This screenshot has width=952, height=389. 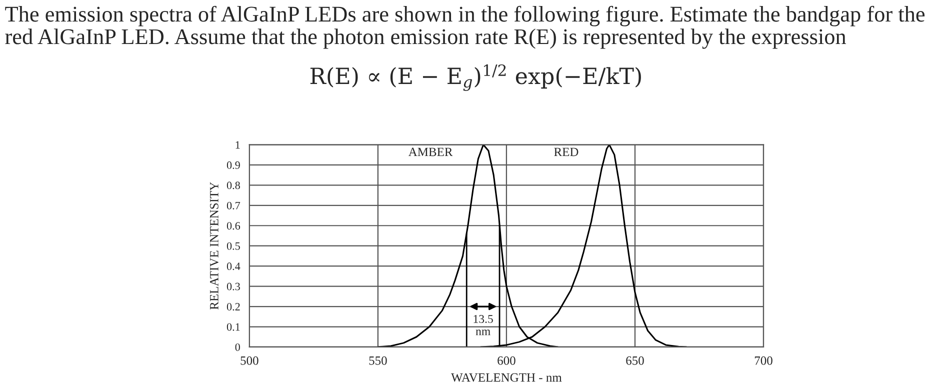 I want to click on y-tick-label: 0.6, so click(x=233, y=226).